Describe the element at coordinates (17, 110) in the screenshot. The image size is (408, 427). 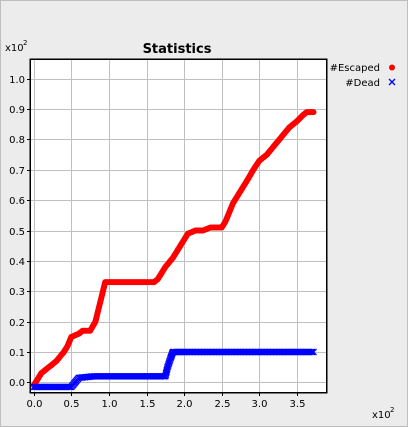
I see `y-tick-label: 0.9` at that location.